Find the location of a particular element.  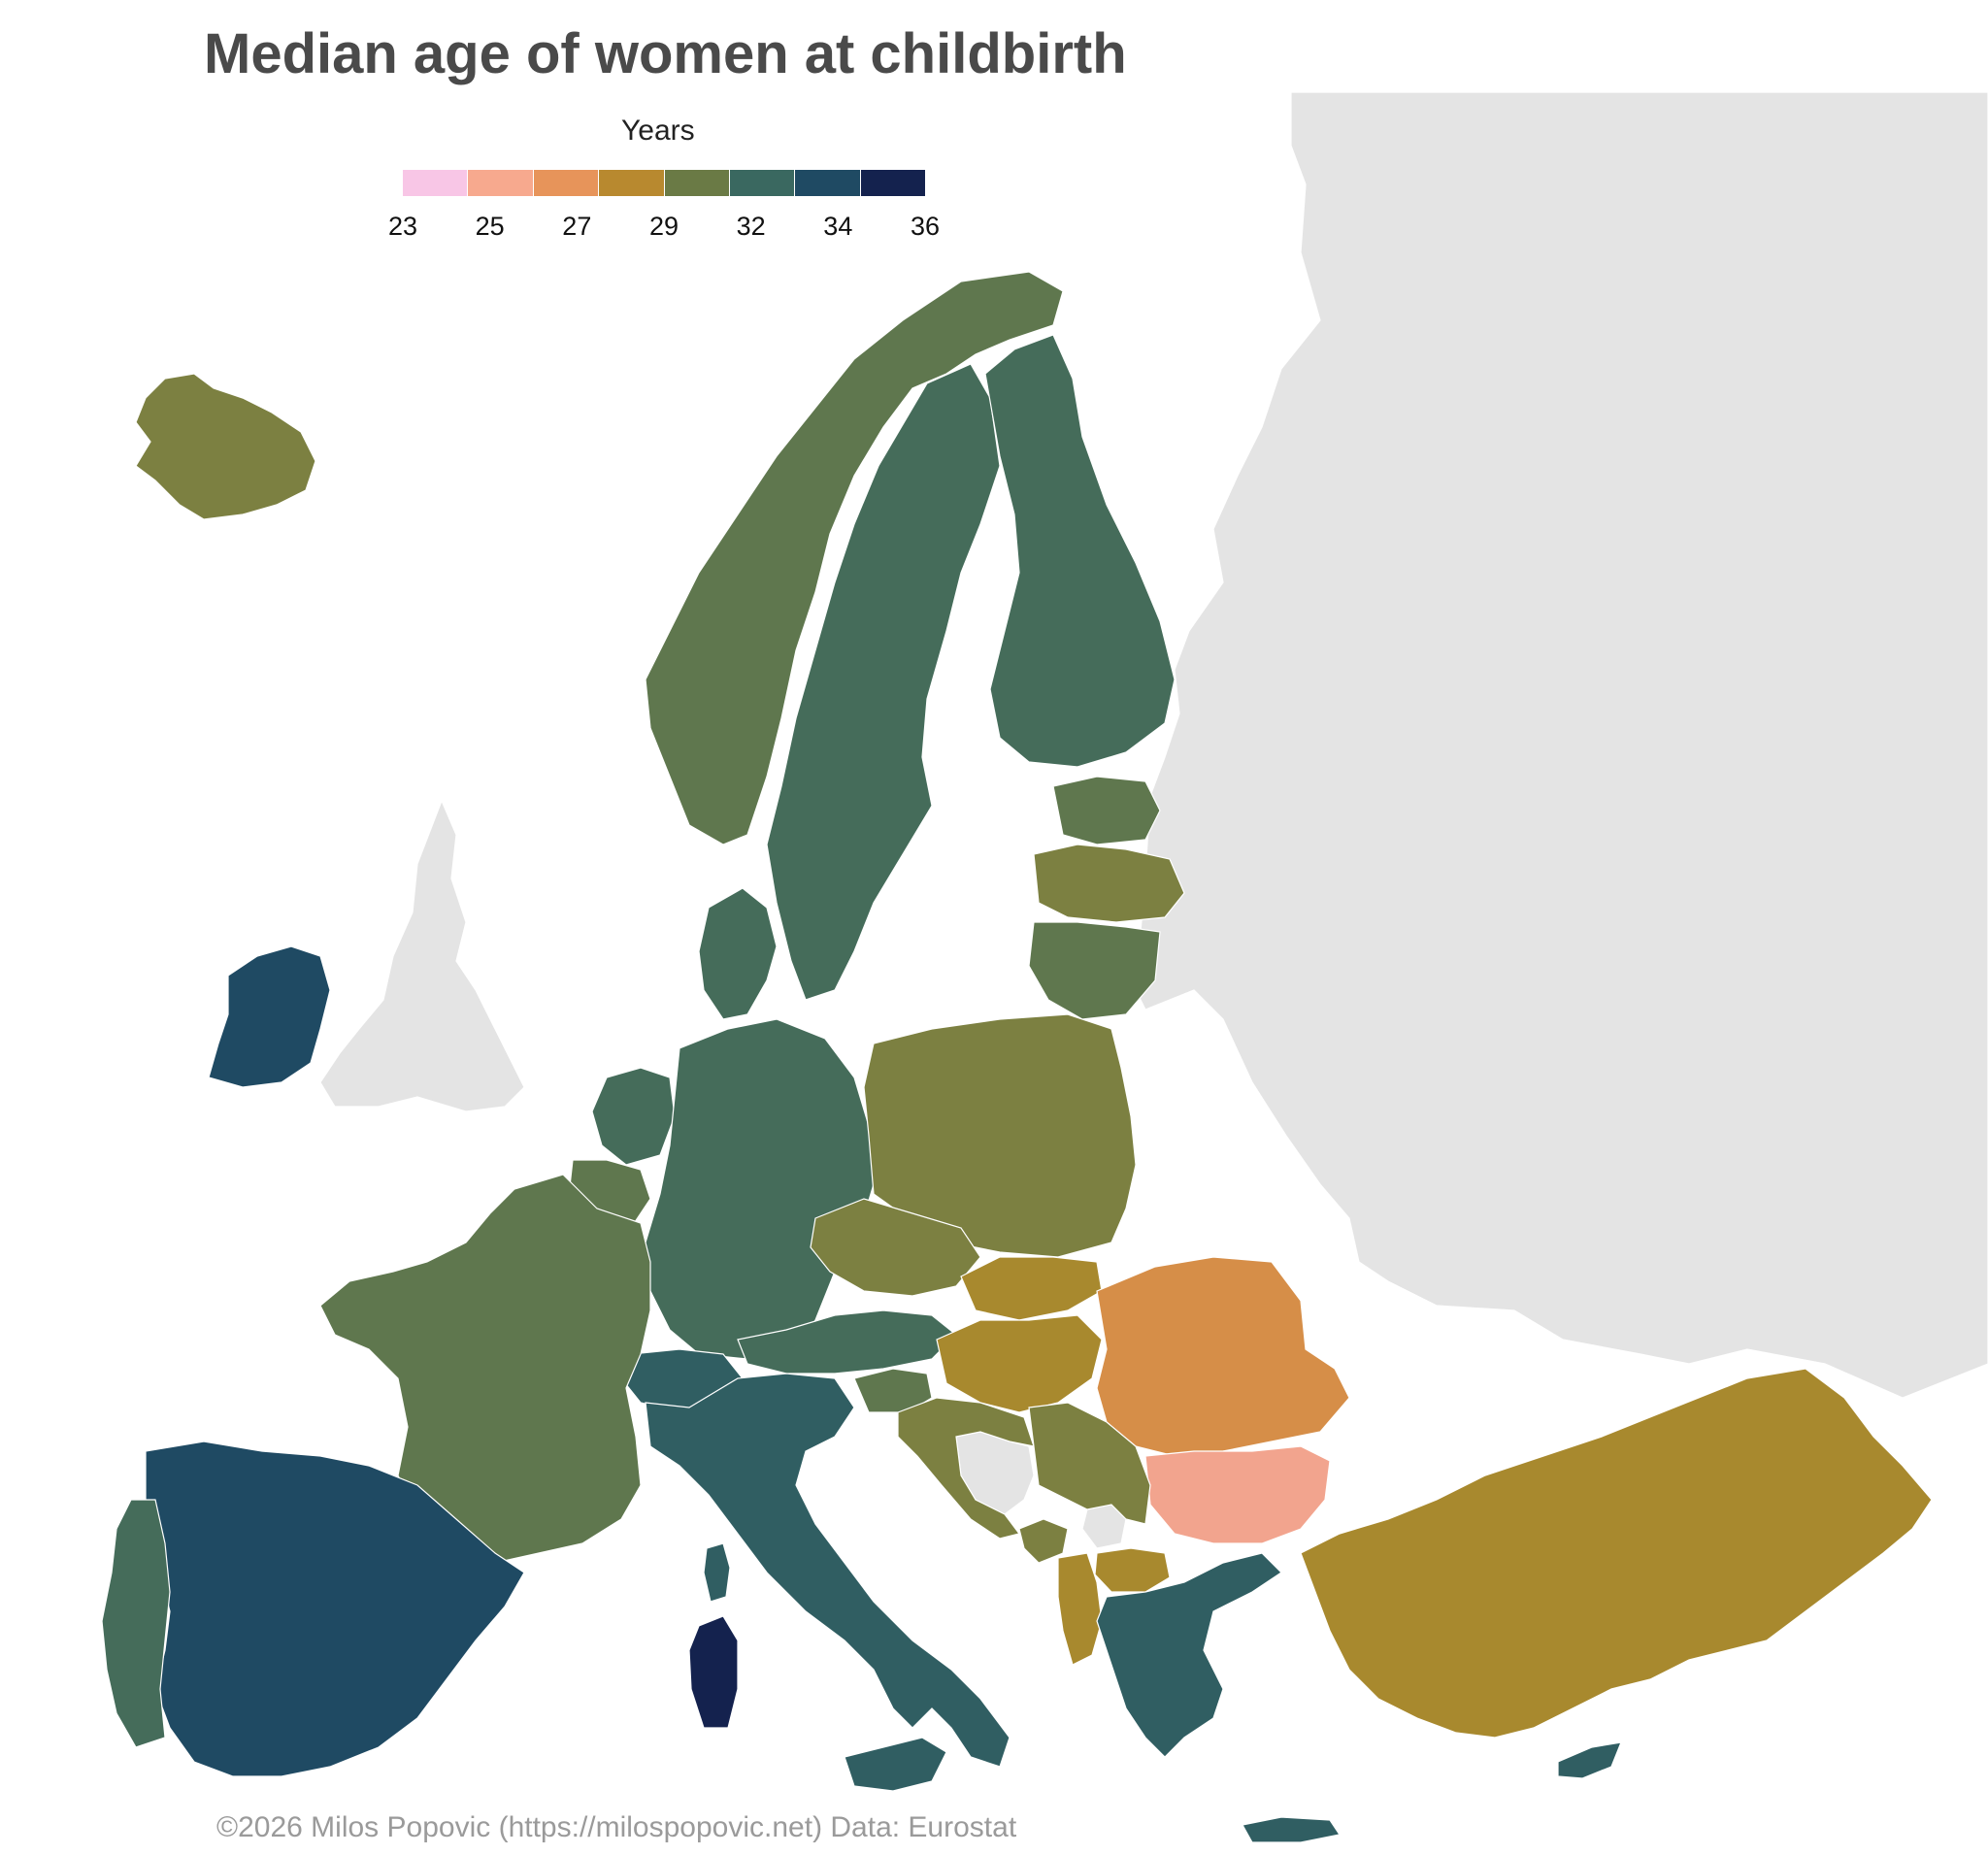

region-slovenia is located at coordinates (893, 1390).